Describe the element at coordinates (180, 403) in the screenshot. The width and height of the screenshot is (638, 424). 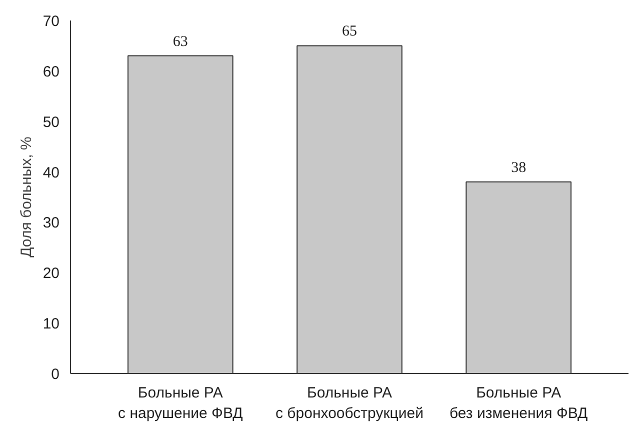
I see `x-tick-label: Больные РА с нарушение ФВД` at that location.